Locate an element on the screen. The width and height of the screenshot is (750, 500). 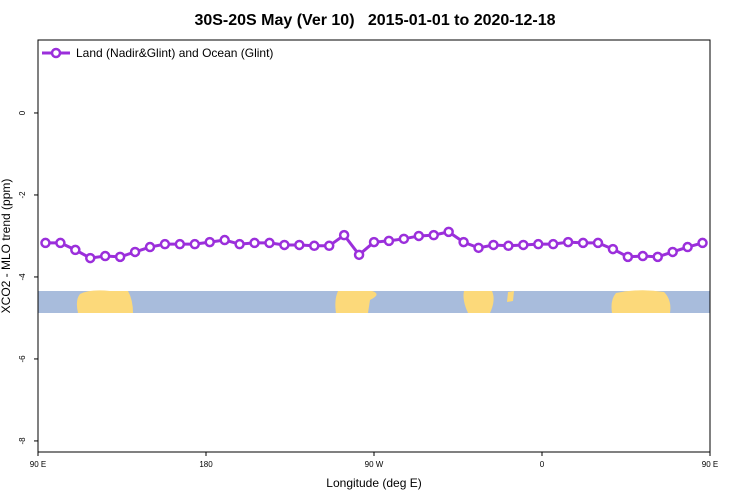
legend: Land (Nadir&Glint) and Ocean (Glint) is located at coordinates (157, 53).